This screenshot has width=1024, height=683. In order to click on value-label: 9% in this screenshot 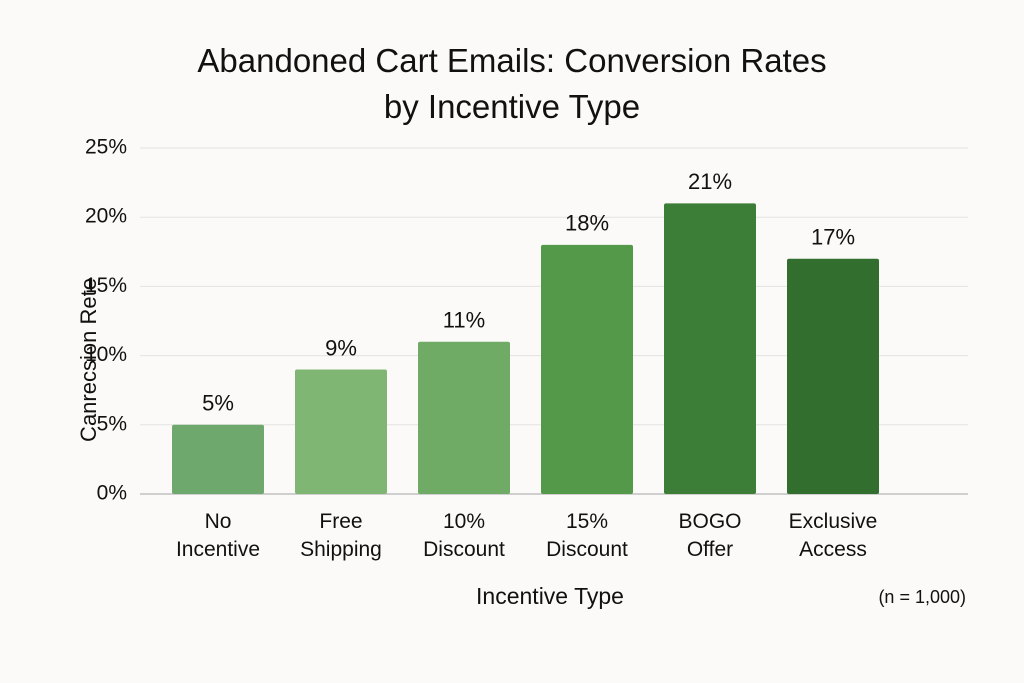, I will do `click(341, 347)`.